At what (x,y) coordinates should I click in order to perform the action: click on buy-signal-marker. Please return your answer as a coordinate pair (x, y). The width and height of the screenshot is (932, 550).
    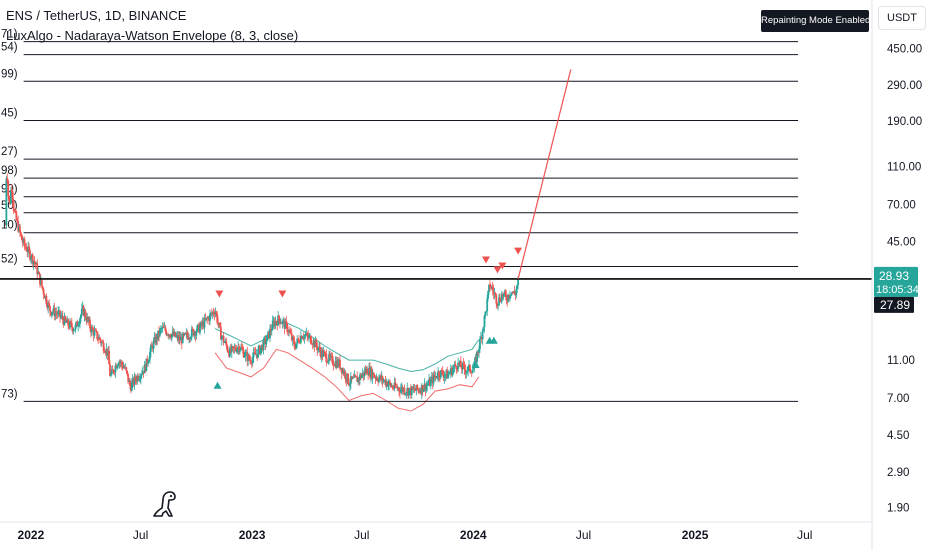
    Looking at the image, I should click on (217, 385).